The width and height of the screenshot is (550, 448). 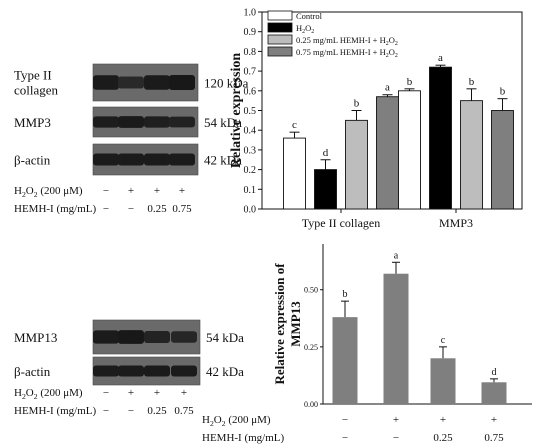 What do you see at coordinates (250, 131) in the screenshot?
I see `y-tick-label: 0.4` at bounding box center [250, 131].